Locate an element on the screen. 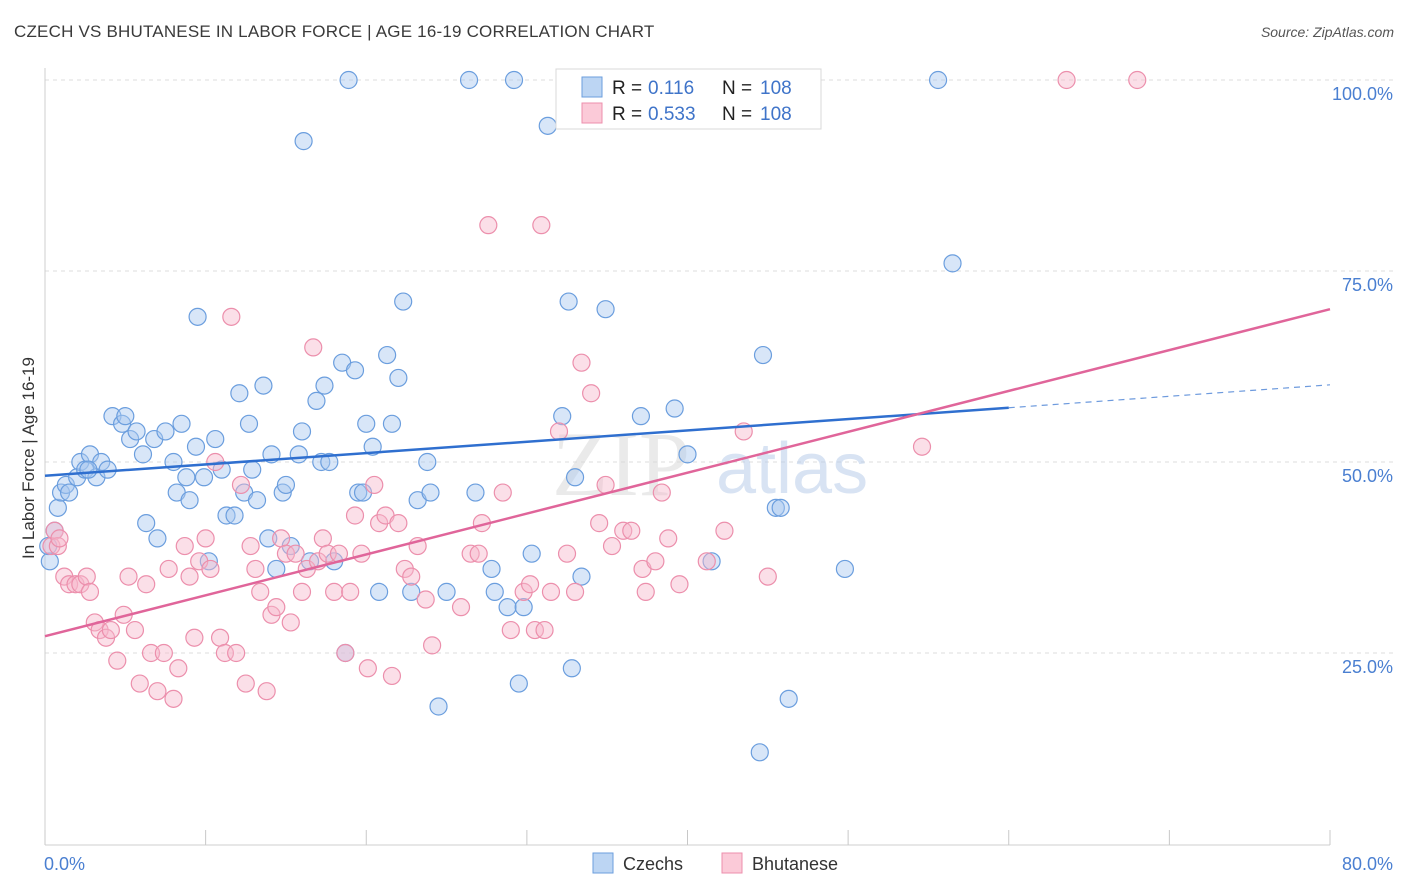 This screenshot has height=892, width=1406. czech-trend-line is located at coordinates (526, 441).